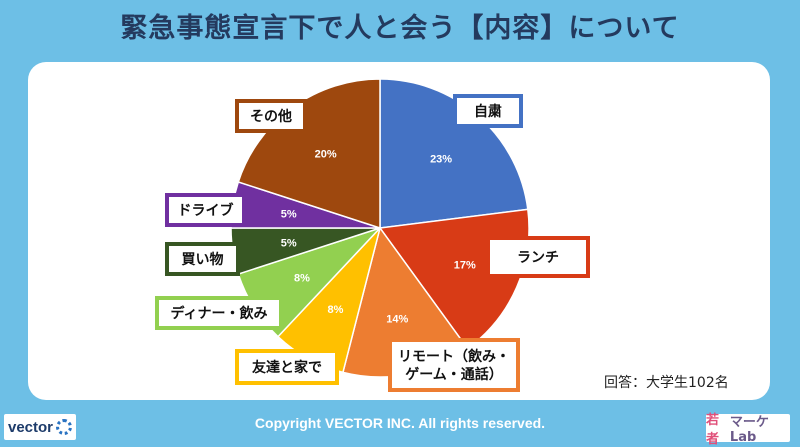 This screenshot has height=447, width=800. Describe the element at coordinates (378, 236) in the screenshot. I see `pie-percent-labels: 23% 17% 14% 8% 8% 5% 5% 20%` at that location.